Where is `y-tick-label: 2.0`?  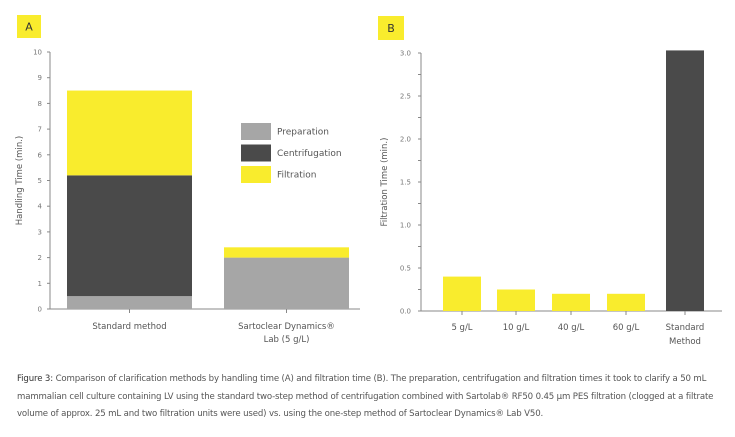
y-tick-label: 2.0 is located at coordinates (405, 140).